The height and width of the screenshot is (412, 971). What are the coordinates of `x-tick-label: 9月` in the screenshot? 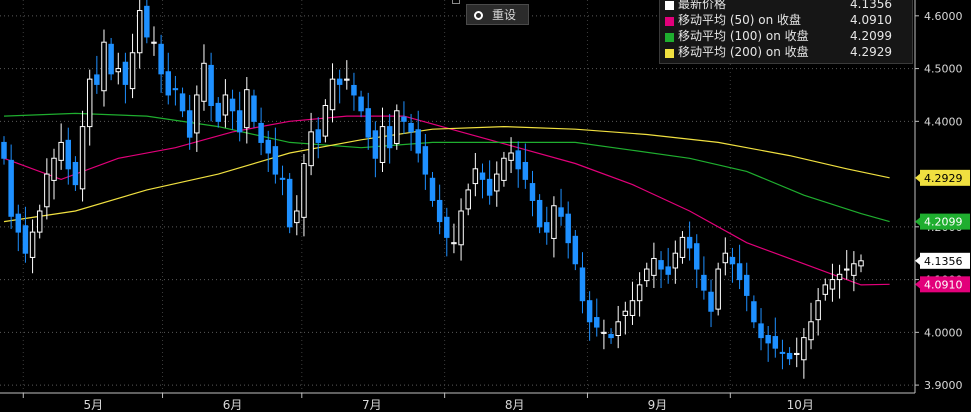 It's located at (658, 405).